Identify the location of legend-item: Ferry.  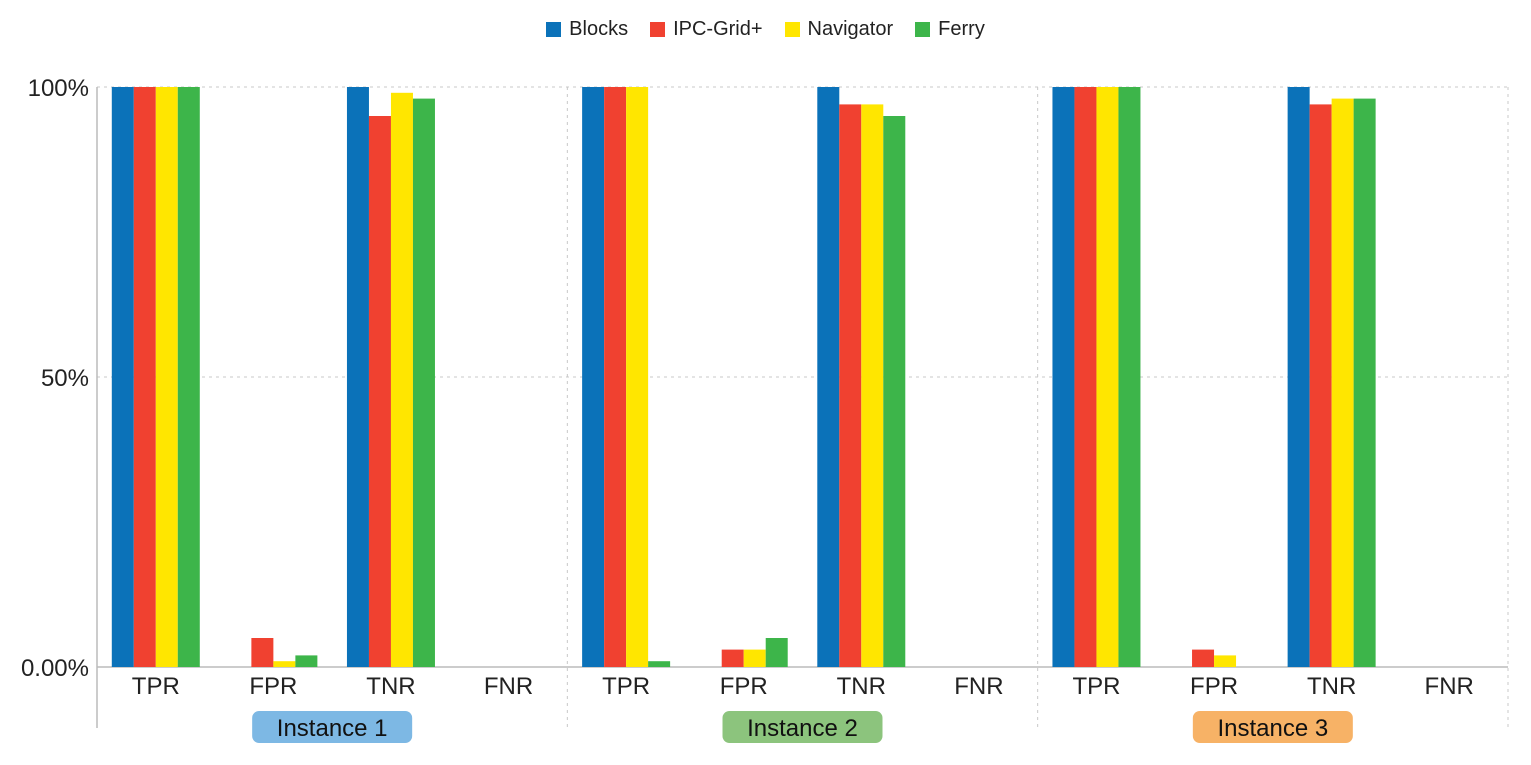
(950, 29).